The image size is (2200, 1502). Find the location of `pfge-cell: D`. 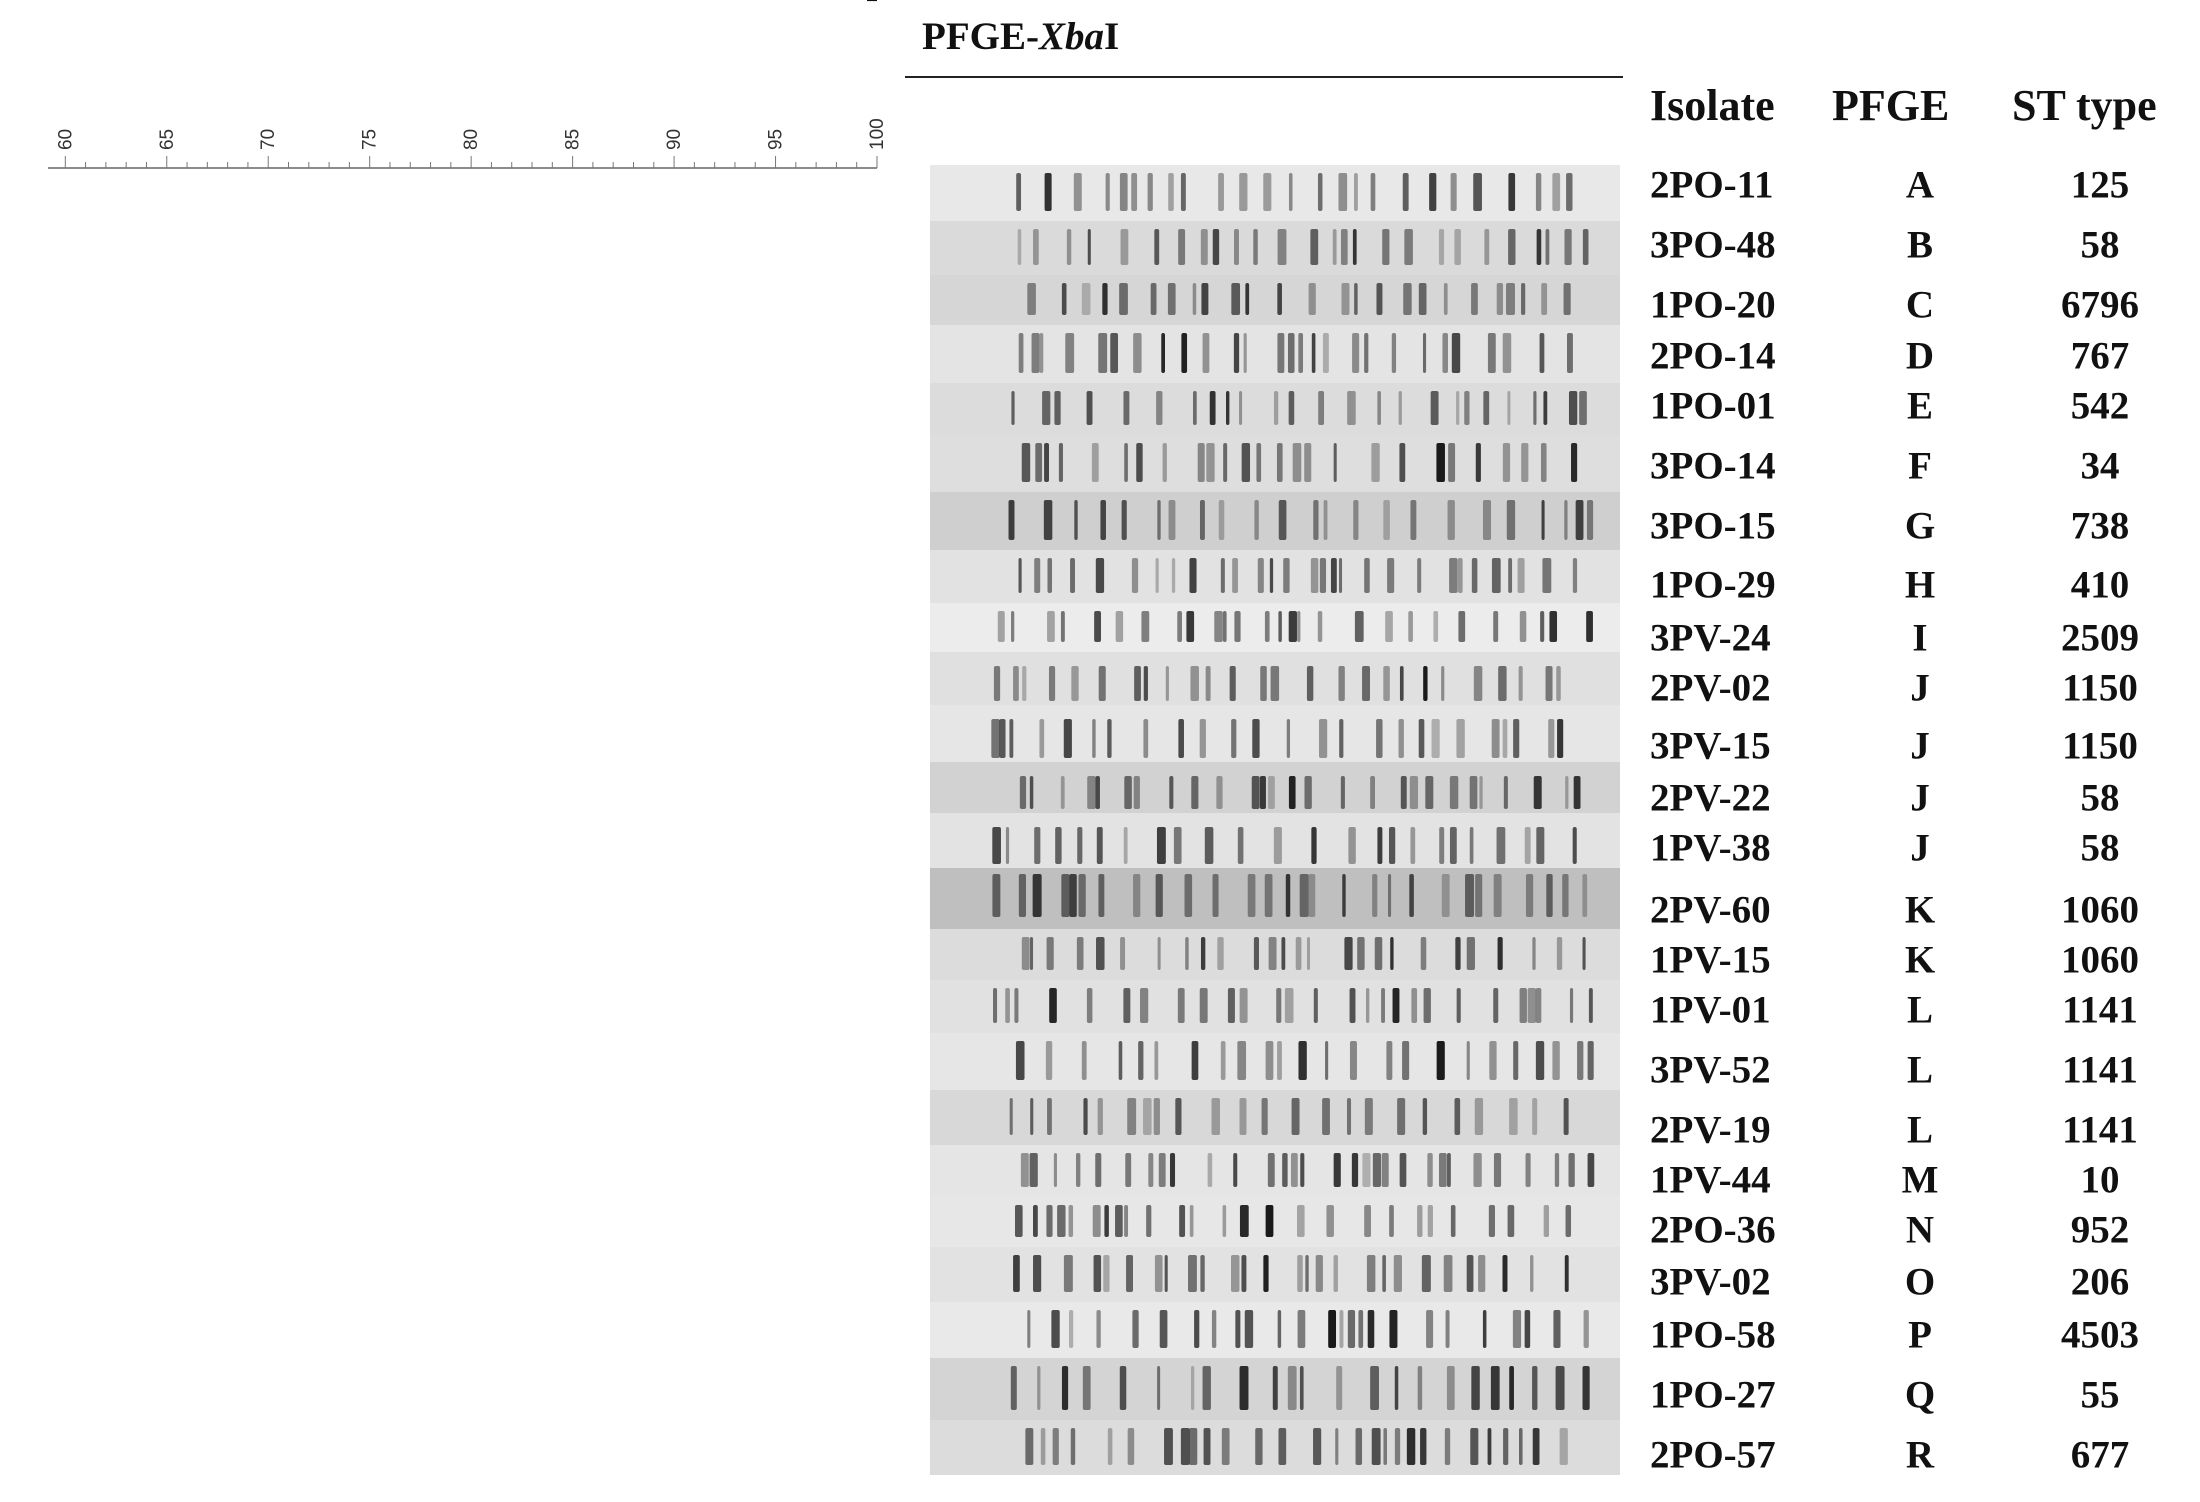

pfge-cell: D is located at coordinates (1920, 356).